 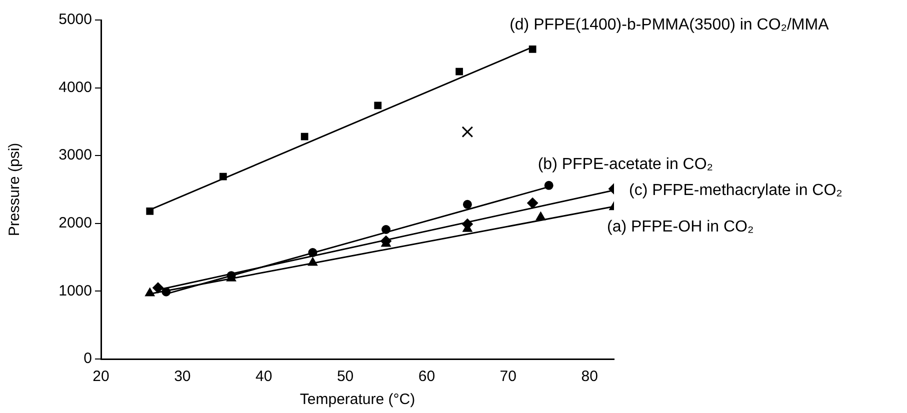 What do you see at coordinates (345, 377) in the screenshot?
I see `x-tick-label: 50` at bounding box center [345, 377].